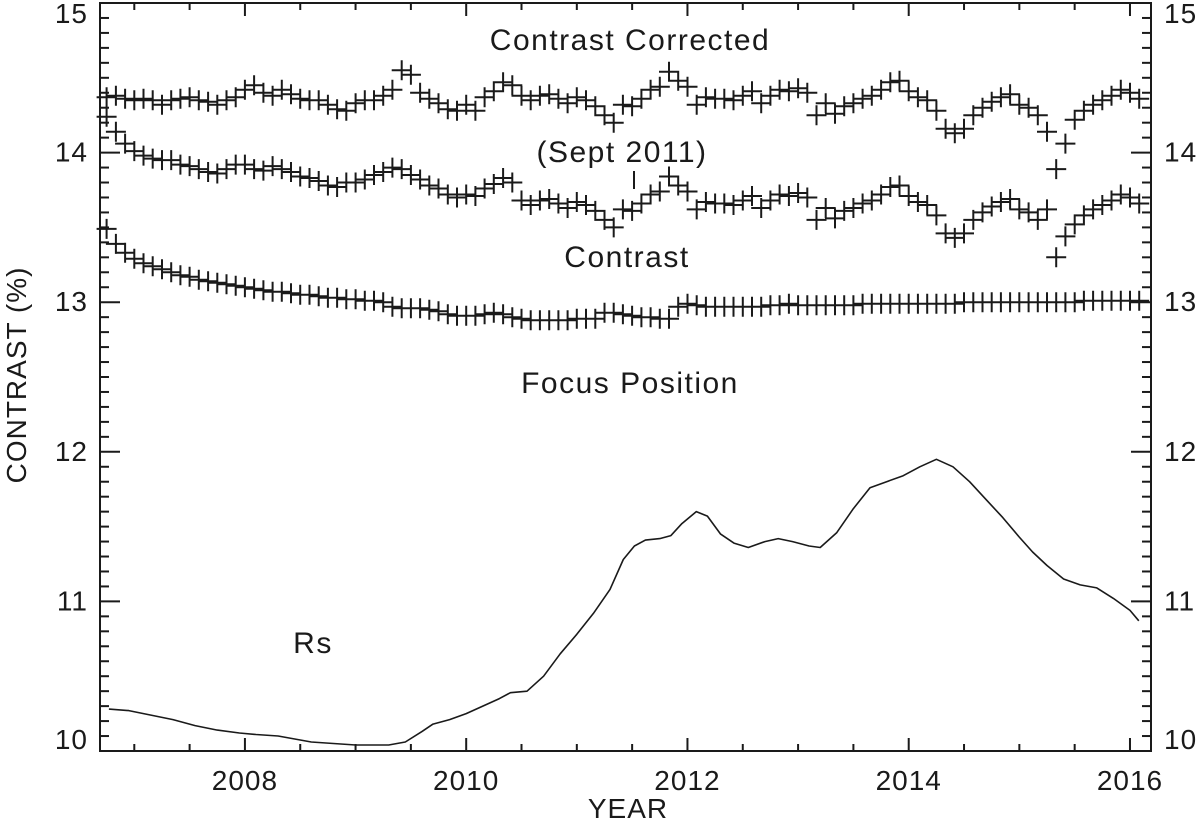 This screenshot has width=1200, height=822. What do you see at coordinates (71, 451) in the screenshot?
I see `y-tick-label-left: 12` at bounding box center [71, 451].